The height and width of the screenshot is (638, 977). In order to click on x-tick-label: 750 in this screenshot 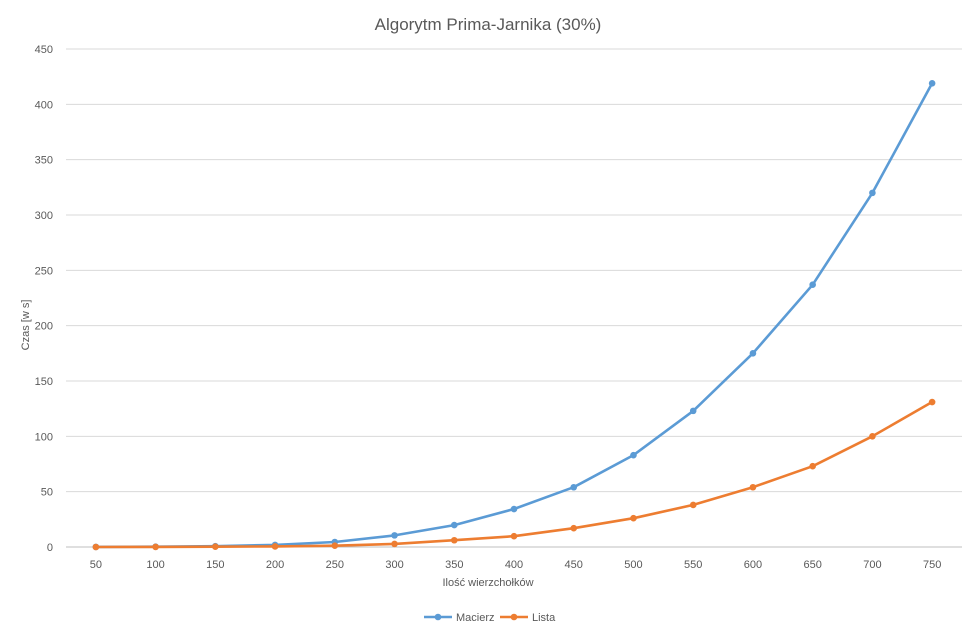, I will do `click(932, 565)`.